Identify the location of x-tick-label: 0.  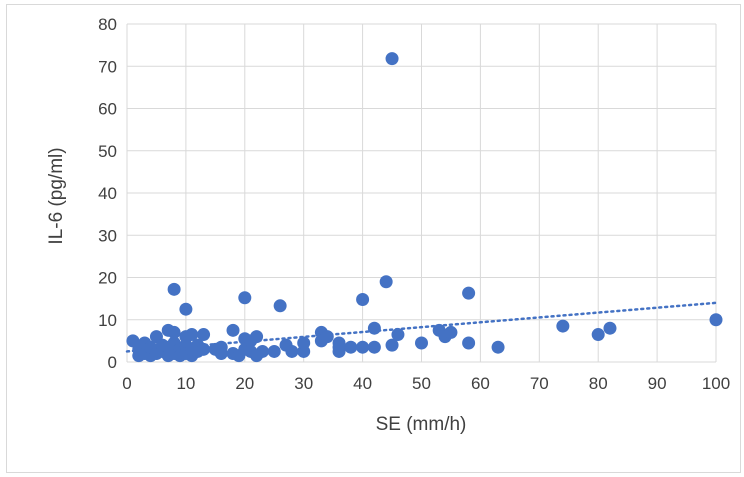
(126, 383).